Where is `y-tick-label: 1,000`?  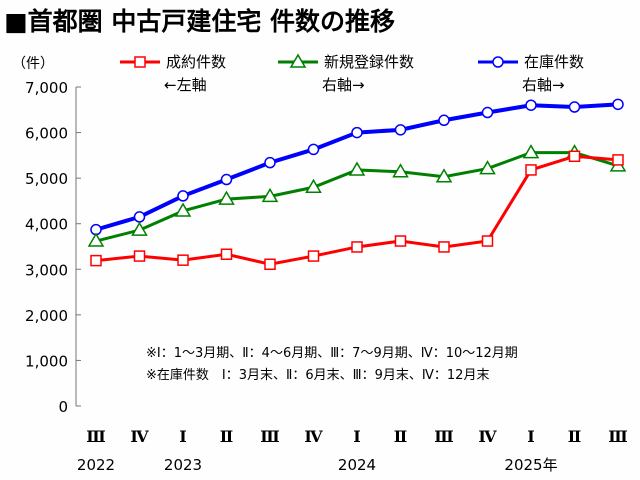
y-tick-label: 1,000 is located at coordinates (46, 361).